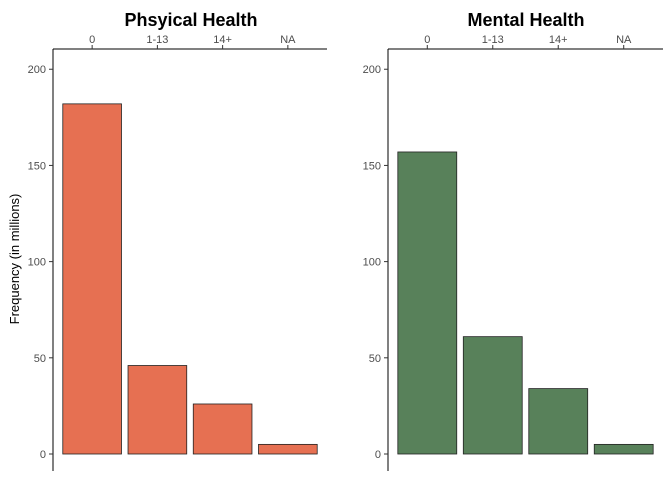 Image resolution: width=672 pixels, height=485 pixels. I want to click on panel-title-2: Mental Health, so click(525, 20).